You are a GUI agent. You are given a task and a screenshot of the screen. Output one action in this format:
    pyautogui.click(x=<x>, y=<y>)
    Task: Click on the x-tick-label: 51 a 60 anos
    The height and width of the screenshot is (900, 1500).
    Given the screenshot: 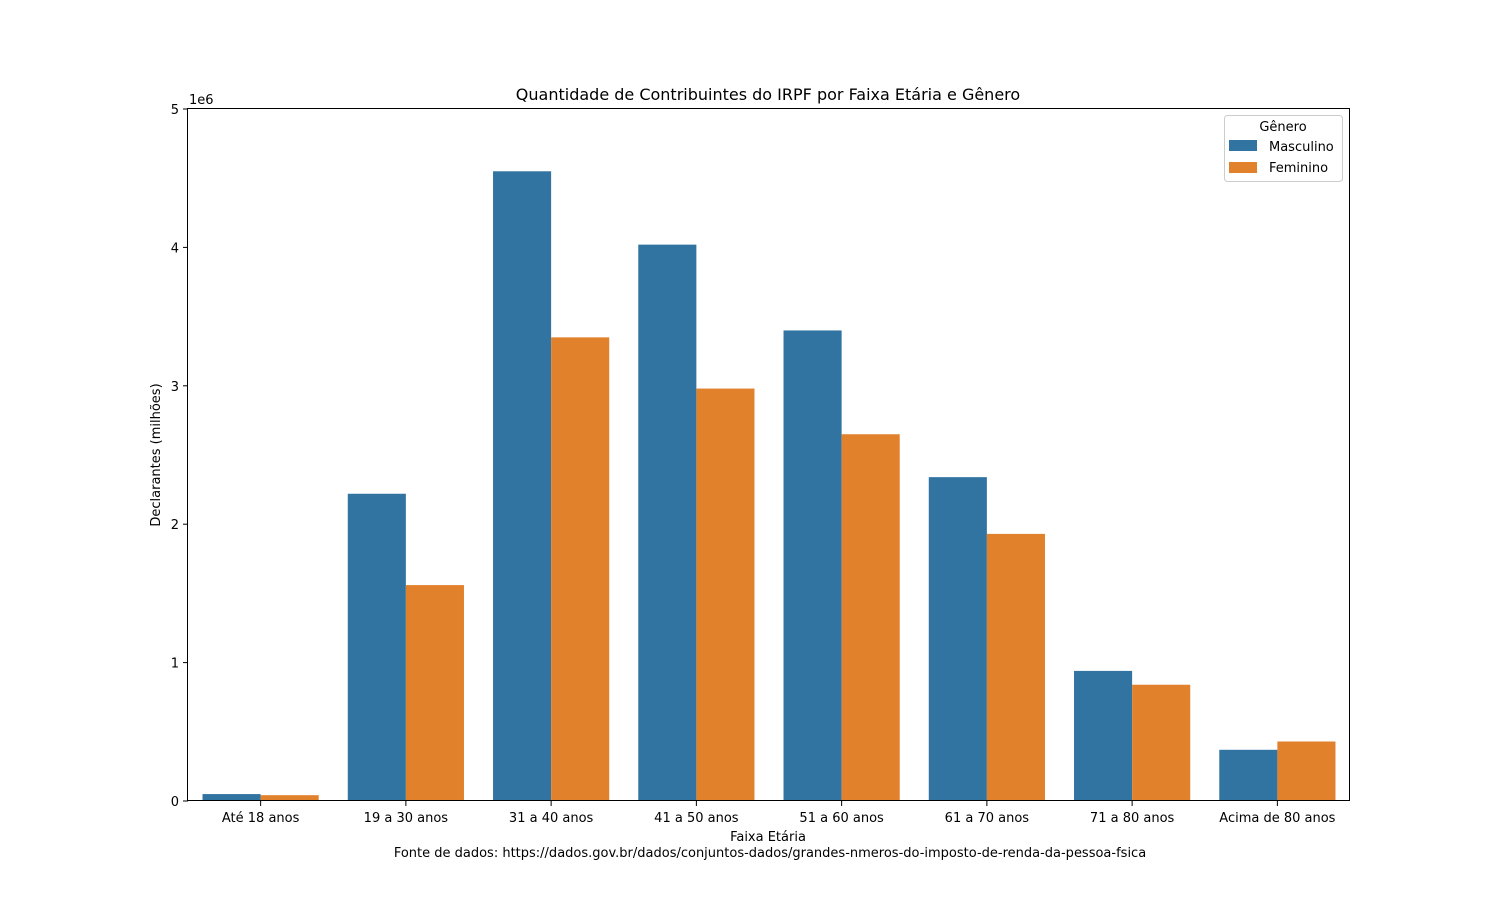 What is the action you would take?
    pyautogui.click(x=841, y=818)
    